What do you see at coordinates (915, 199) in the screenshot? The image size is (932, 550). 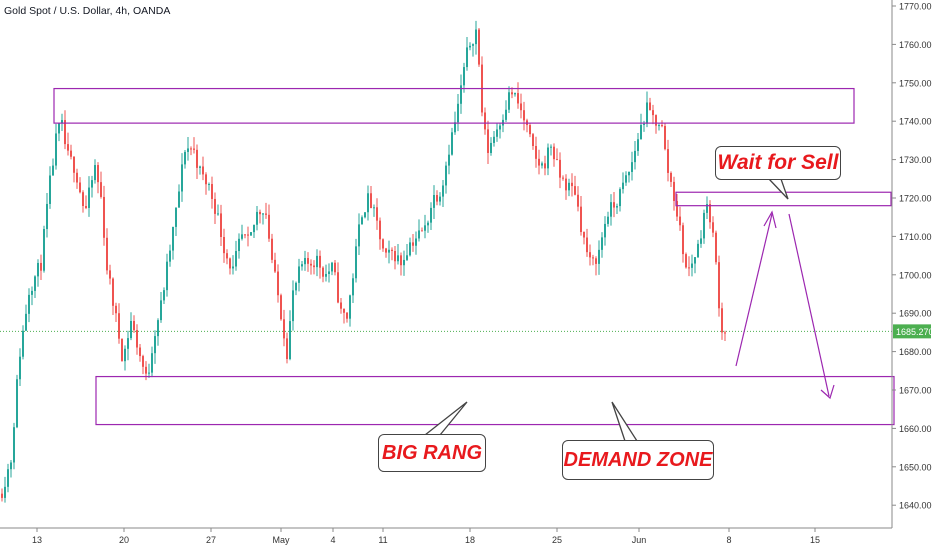 I see `y-tick-label: 1720.00` at bounding box center [915, 199].